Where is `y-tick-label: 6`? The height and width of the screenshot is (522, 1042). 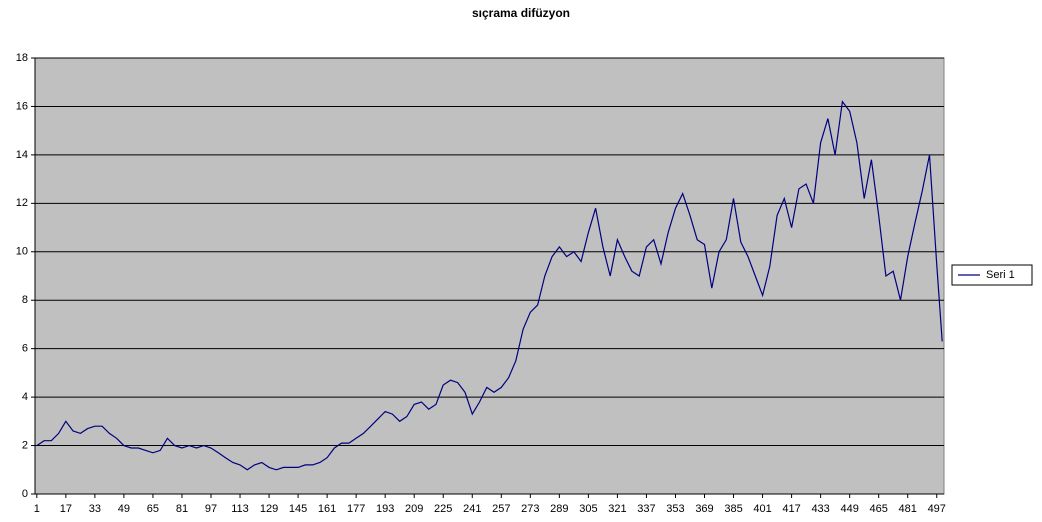 y-tick-label: 6 is located at coordinates (25, 349).